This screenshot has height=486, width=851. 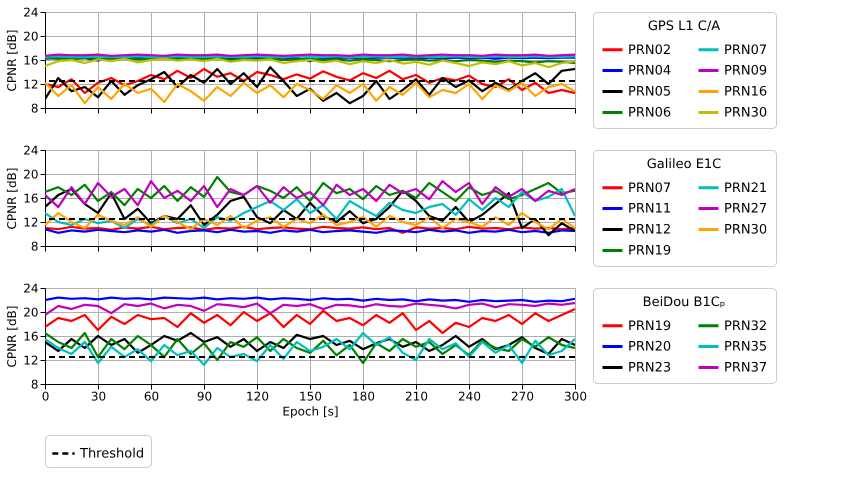 What do you see at coordinates (98, 397) in the screenshot?
I see `x-tick-label: 30` at bounding box center [98, 397].